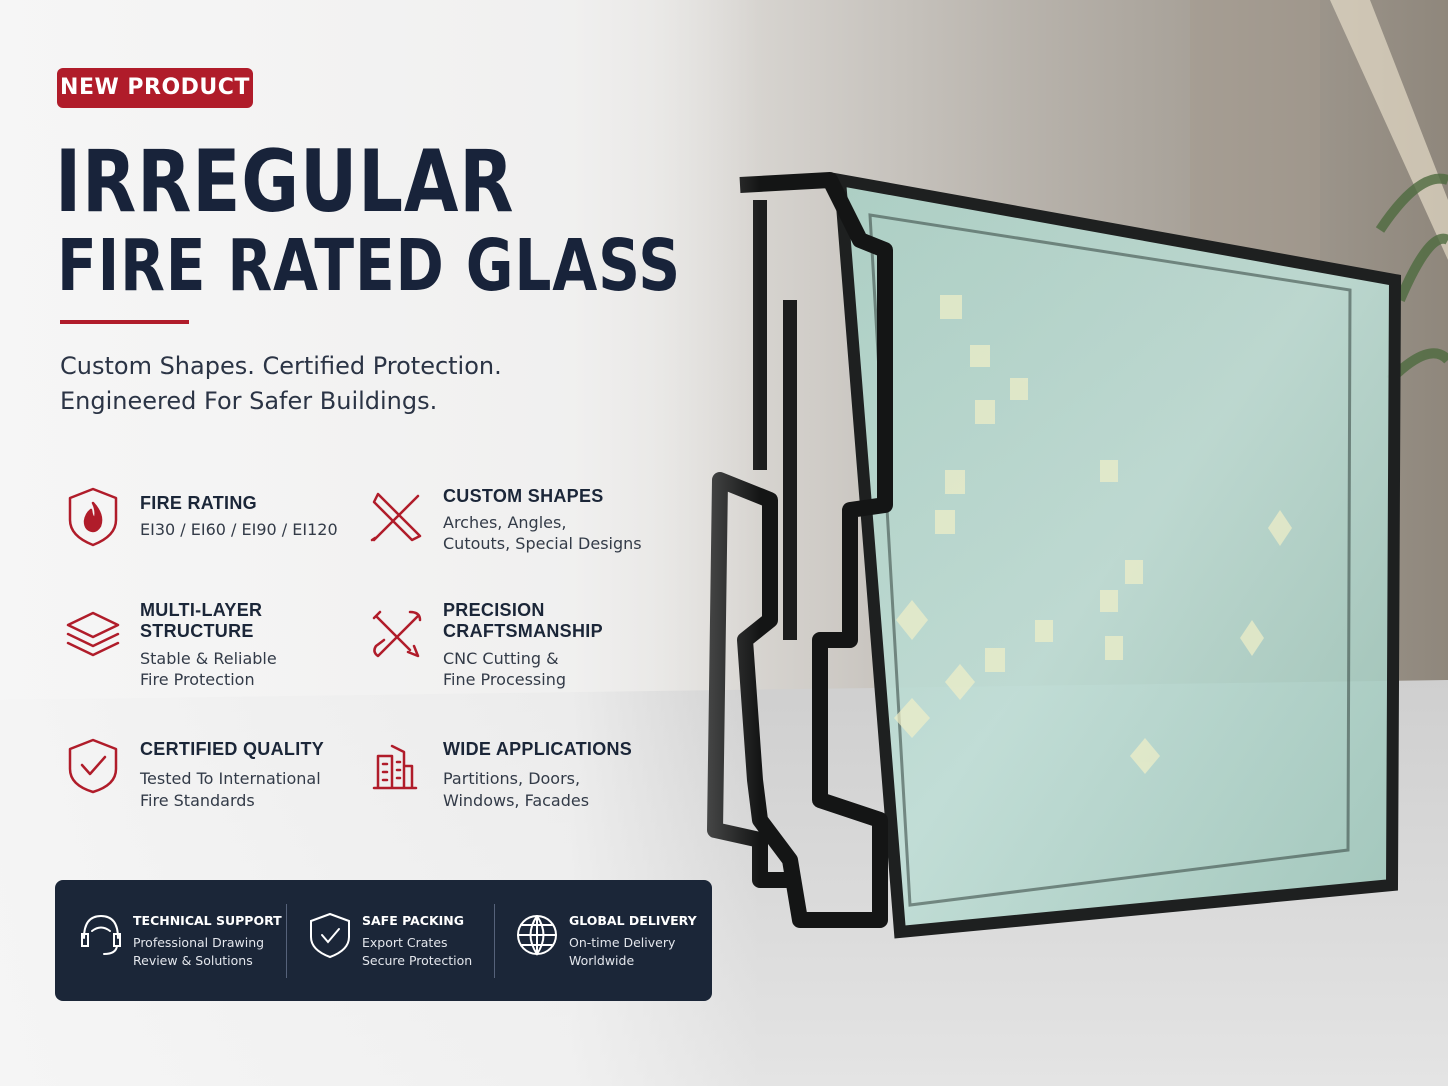 The height and width of the screenshot is (1086, 1448). What do you see at coordinates (93, 634) in the screenshot?
I see `layers-icon` at bounding box center [93, 634].